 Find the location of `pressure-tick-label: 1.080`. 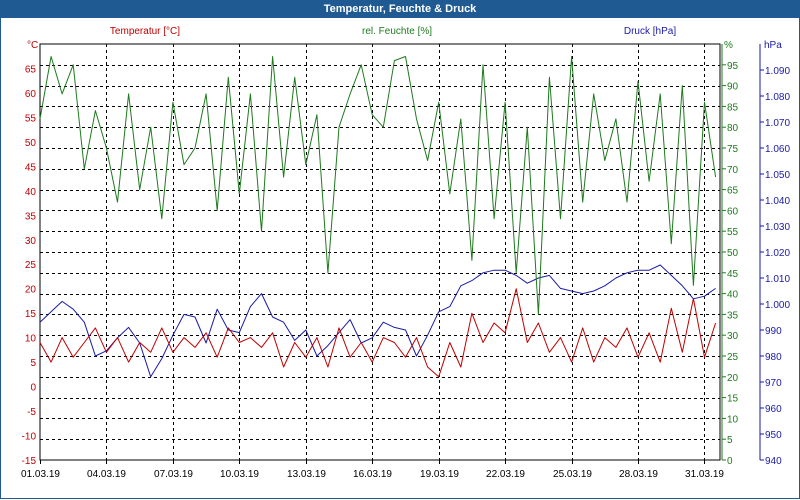

pressure-tick-label: 1.080 is located at coordinates (777, 97).